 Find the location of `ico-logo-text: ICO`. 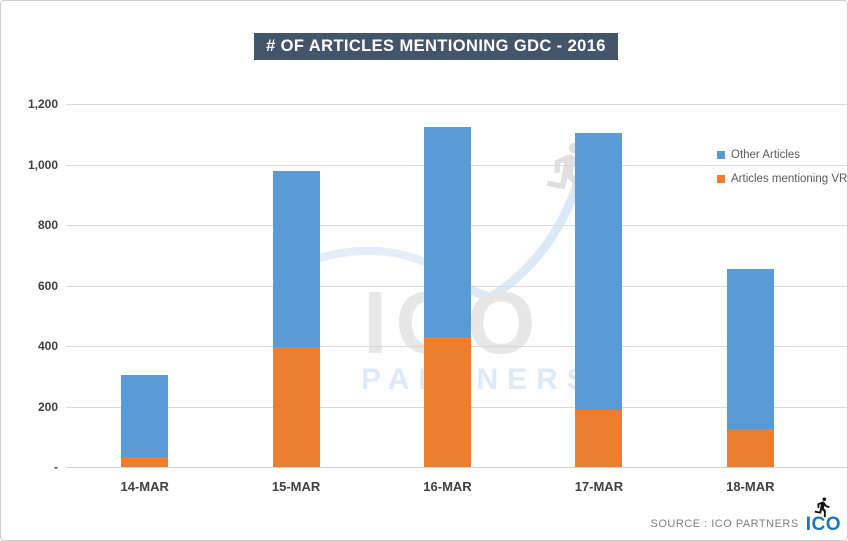

ico-logo-text: ICO is located at coordinates (823, 524).